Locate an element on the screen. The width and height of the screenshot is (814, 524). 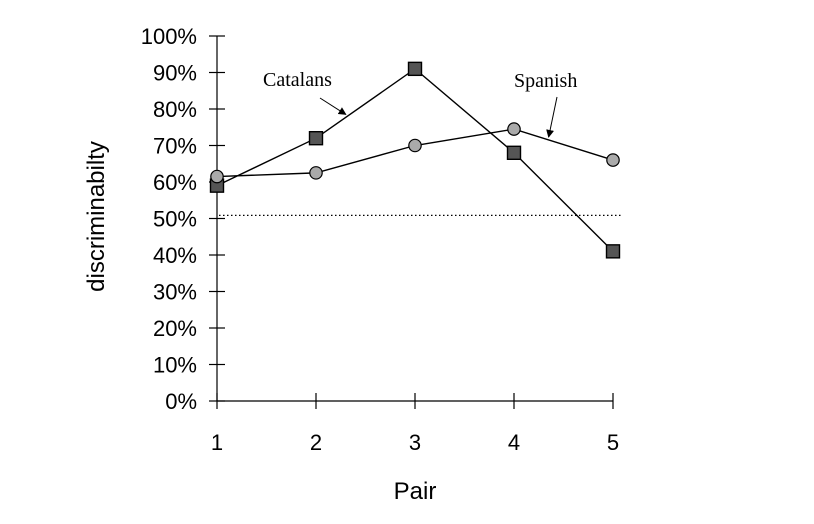
x-axis-title: Pair is located at coordinates (415, 491).